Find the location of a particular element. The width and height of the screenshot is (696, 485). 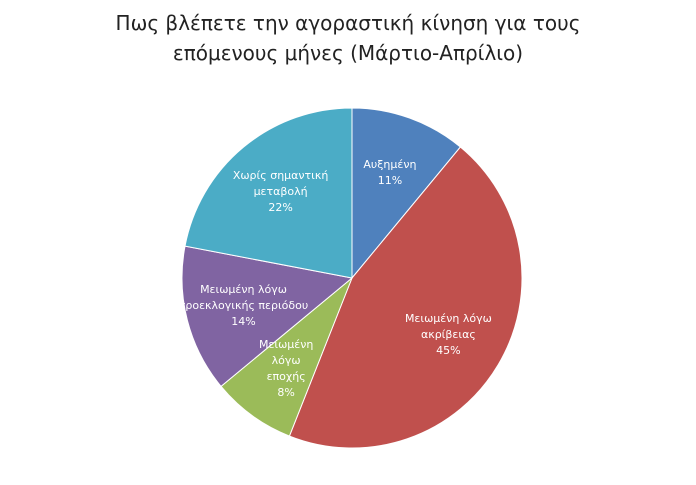

slice-label: Αυξημένη 11% is located at coordinates (390, 173).